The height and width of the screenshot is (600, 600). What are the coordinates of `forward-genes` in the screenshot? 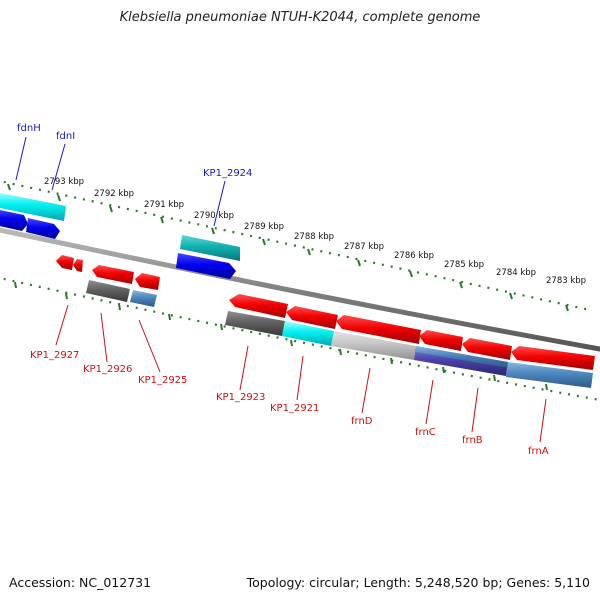 It's located at (120, 235).